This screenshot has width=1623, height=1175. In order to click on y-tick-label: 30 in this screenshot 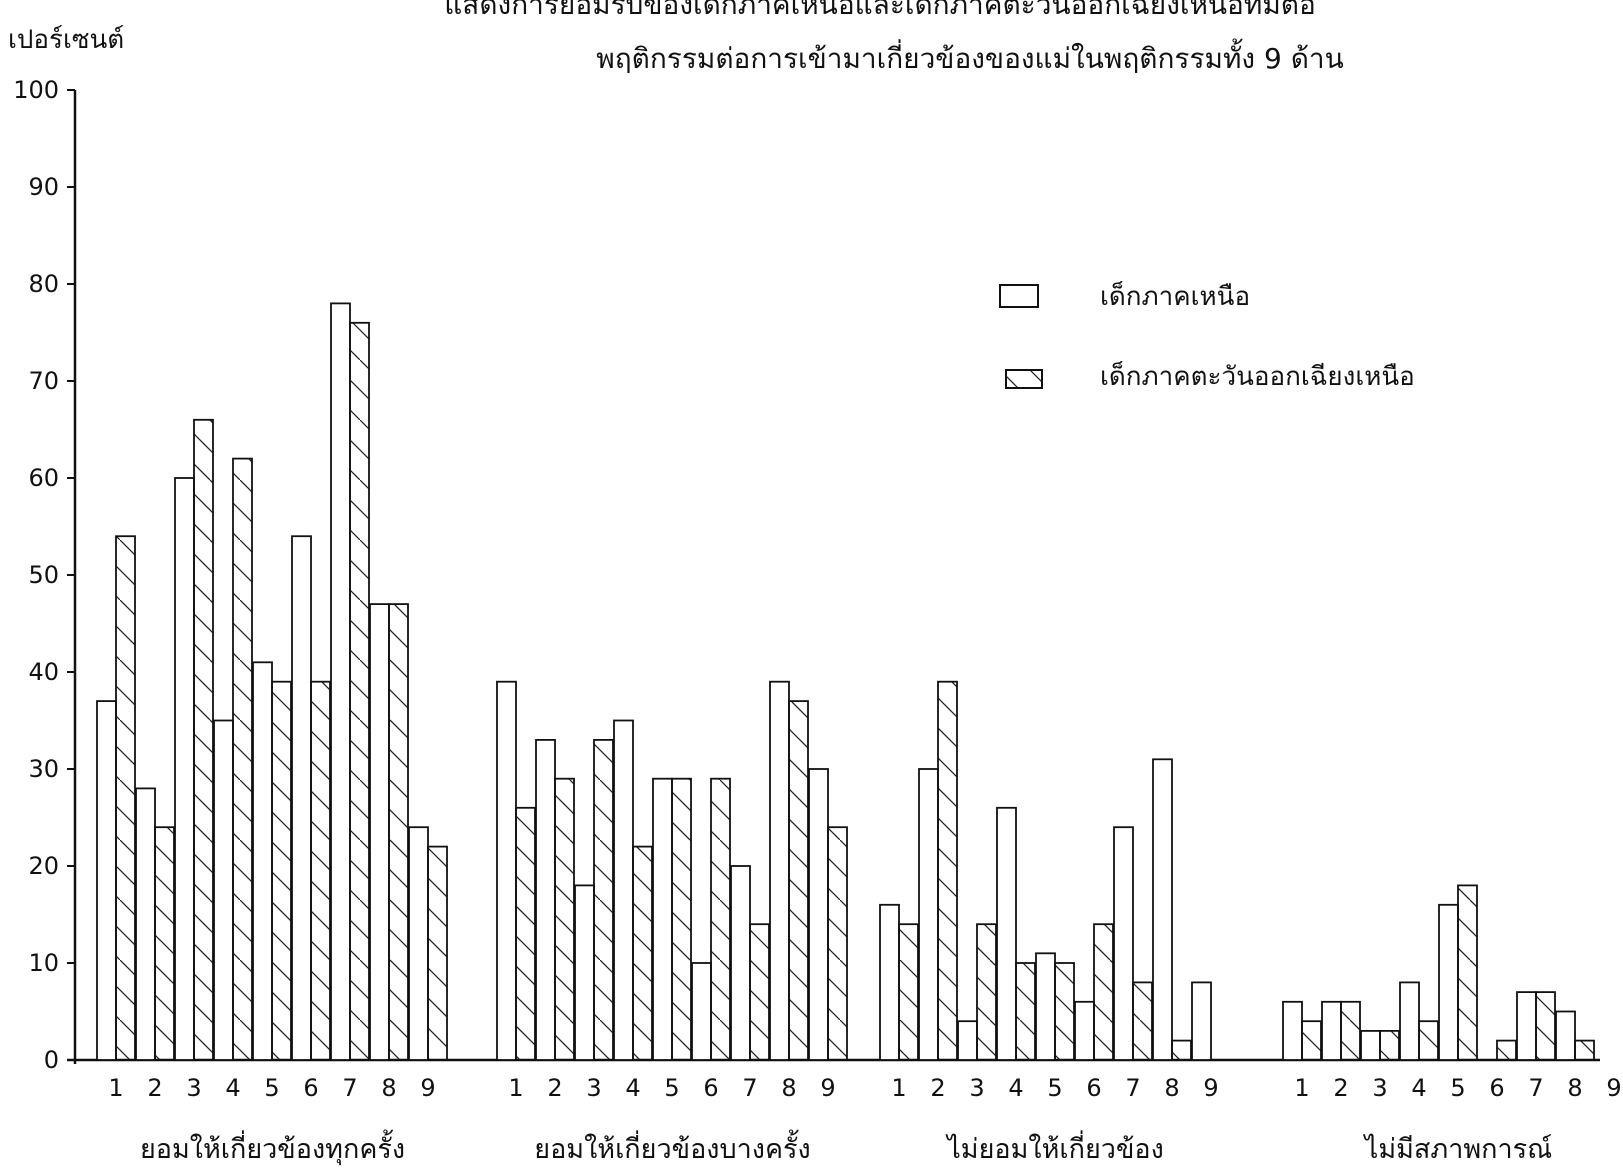, I will do `click(43, 769)`.